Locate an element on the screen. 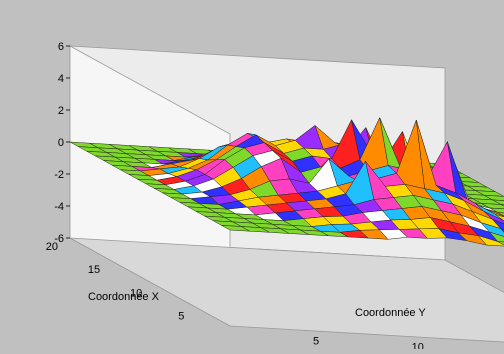 The height and width of the screenshot is (354, 504). z-tick-label: 2 is located at coordinates (61, 111).